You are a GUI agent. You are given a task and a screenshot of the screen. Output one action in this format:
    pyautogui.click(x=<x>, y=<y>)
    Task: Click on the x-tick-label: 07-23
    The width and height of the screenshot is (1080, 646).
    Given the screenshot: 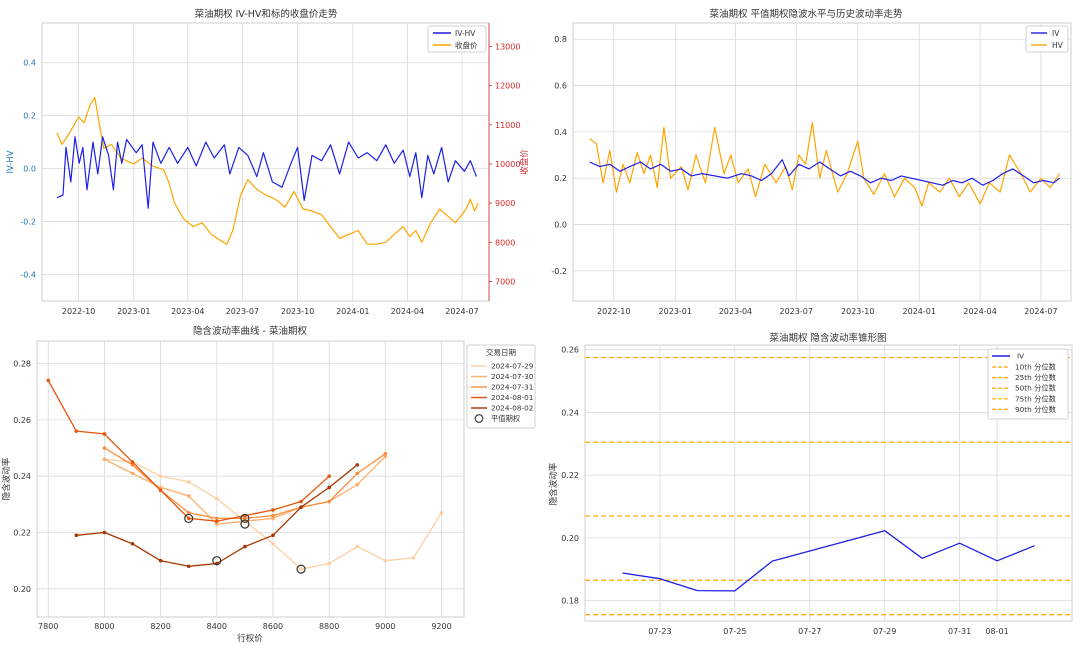 What is the action you would take?
    pyautogui.click(x=659, y=631)
    